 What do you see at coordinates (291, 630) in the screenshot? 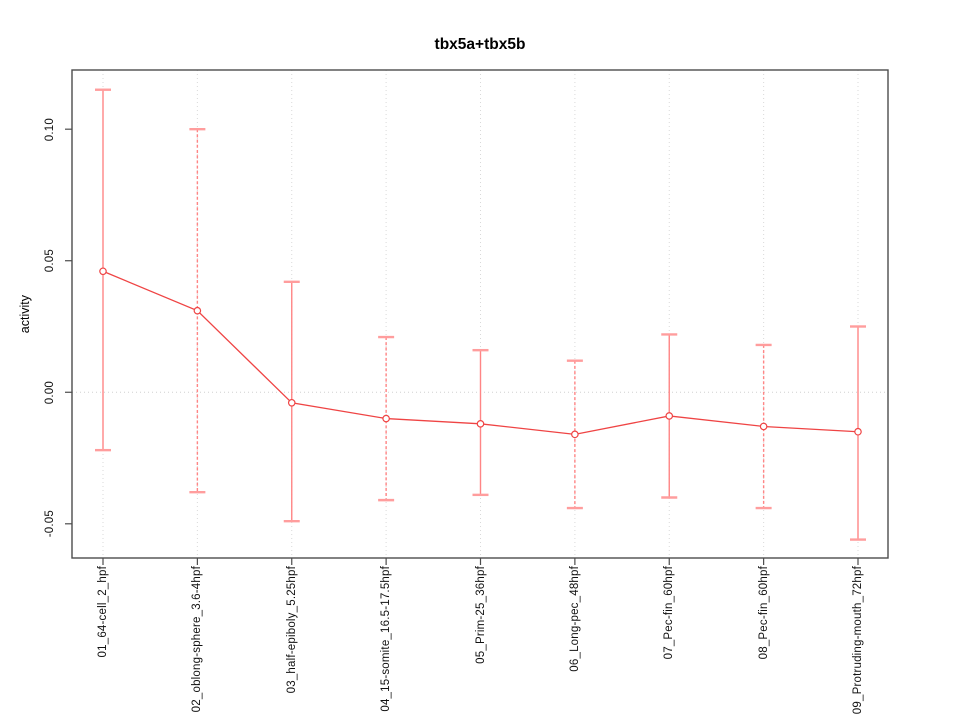
I see `x-category-label: 03_half-epiboly_5.25hpf` at bounding box center [291, 630].